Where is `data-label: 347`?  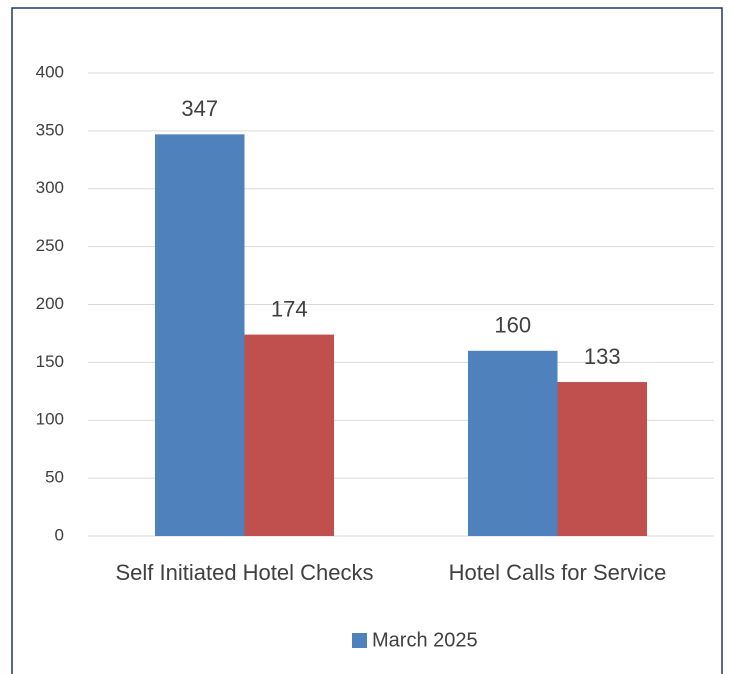
data-label: 347 is located at coordinates (199, 108).